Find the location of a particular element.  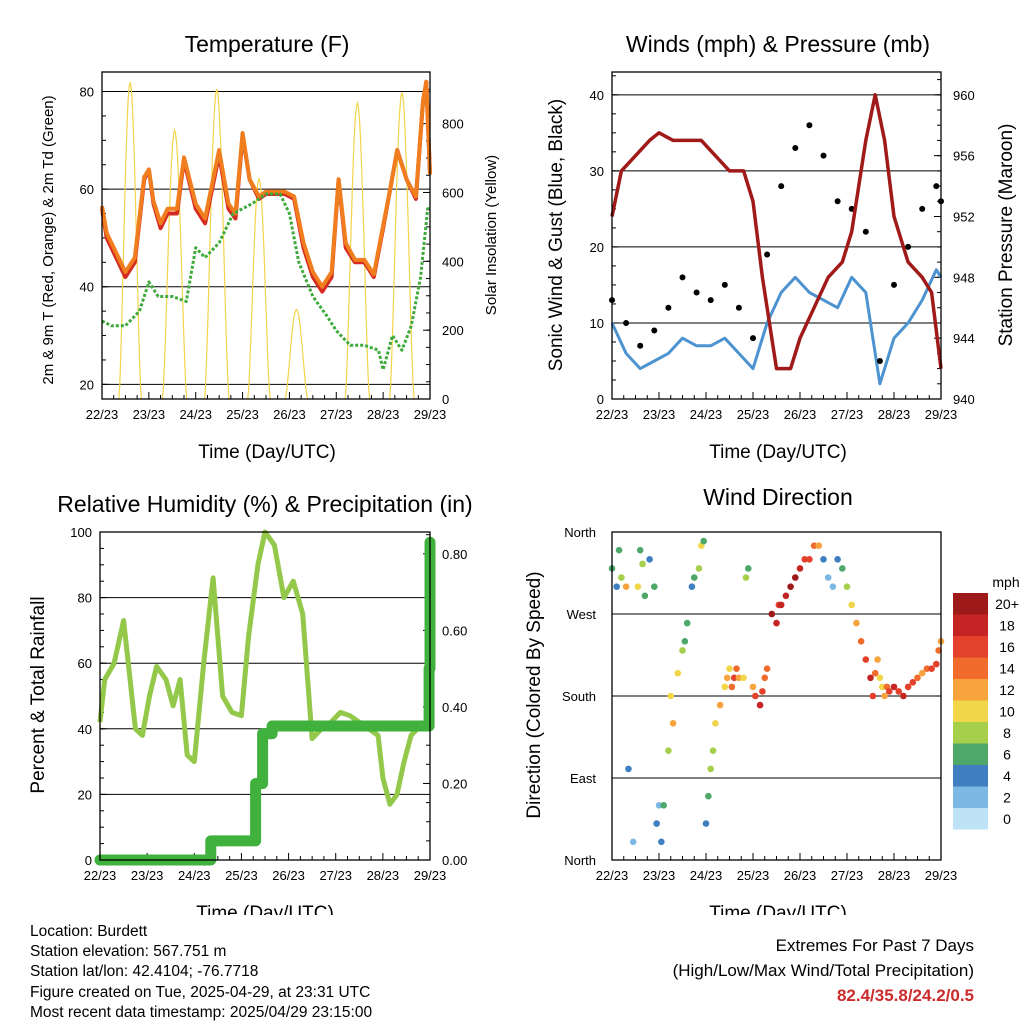

humidity-x-tick-label: 24/23 is located at coordinates (194, 875).